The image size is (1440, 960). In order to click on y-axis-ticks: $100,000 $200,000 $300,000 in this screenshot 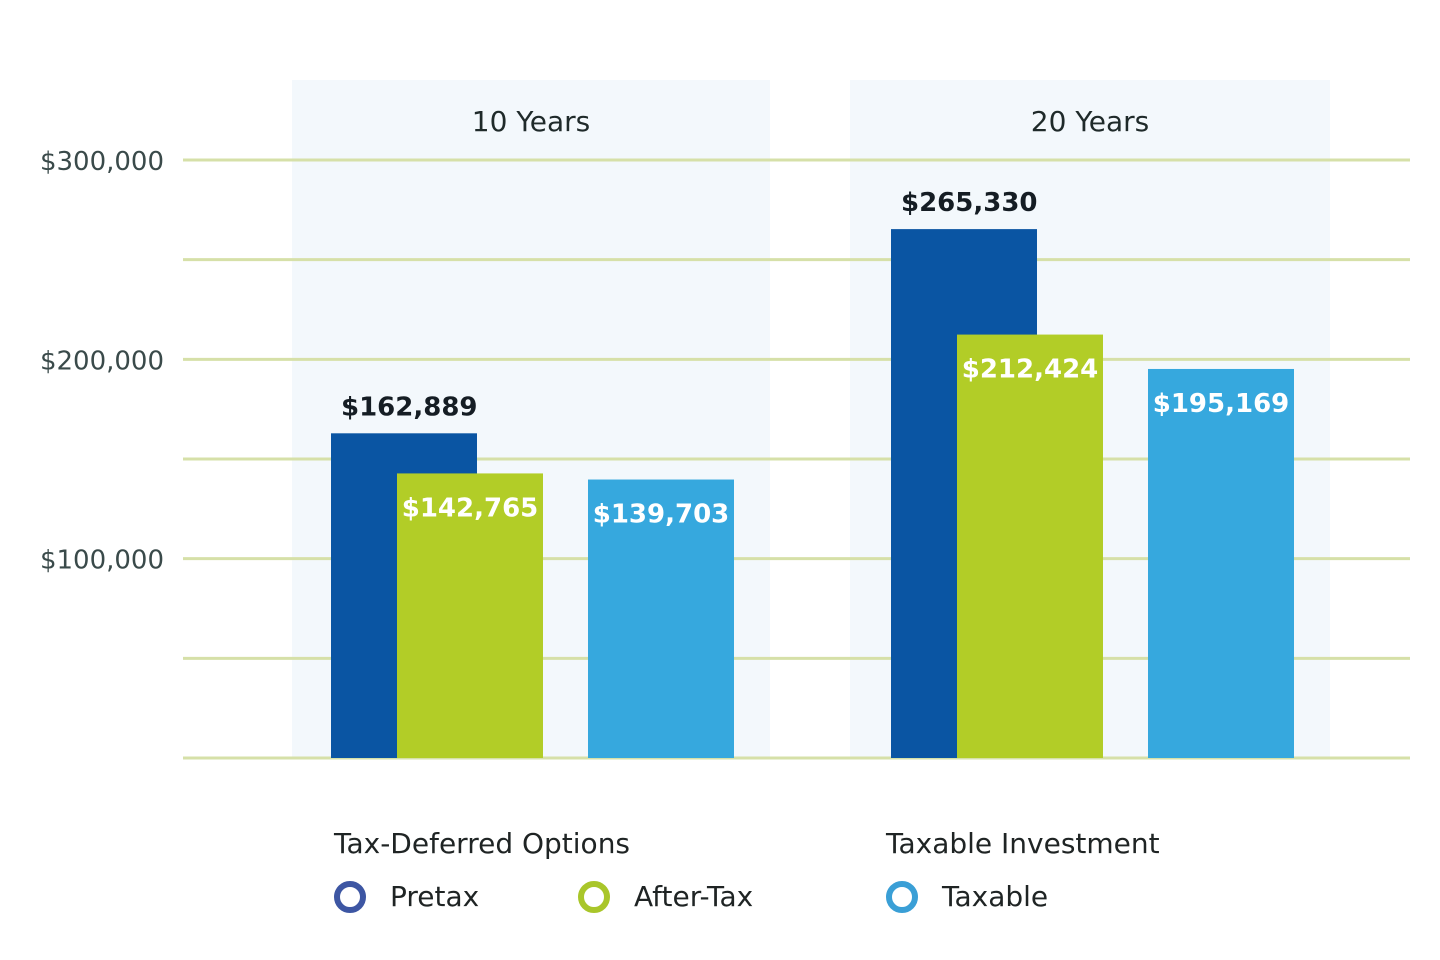, I will do `click(102, 361)`.